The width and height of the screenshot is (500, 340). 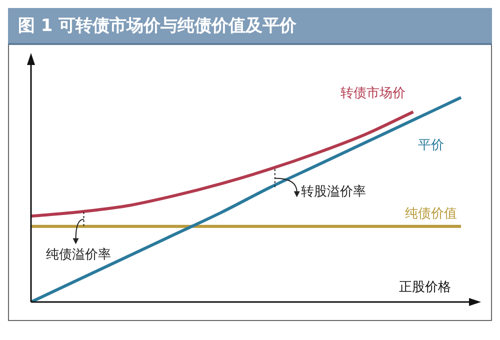 I want to click on series-label: 平价, so click(x=431, y=145).